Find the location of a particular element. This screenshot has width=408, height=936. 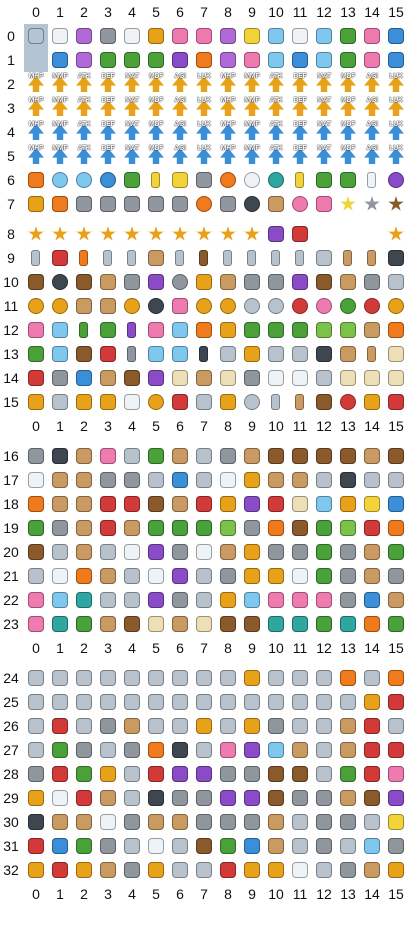

dagger-icon is located at coordinates (252, 258).